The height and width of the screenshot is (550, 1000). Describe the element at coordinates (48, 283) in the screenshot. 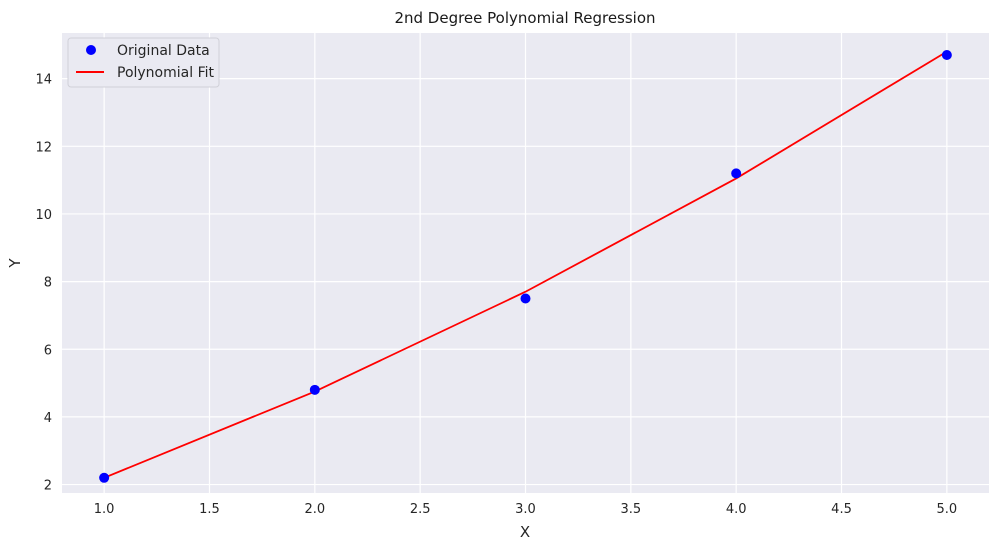

I see `y-tick-label: 8` at that location.